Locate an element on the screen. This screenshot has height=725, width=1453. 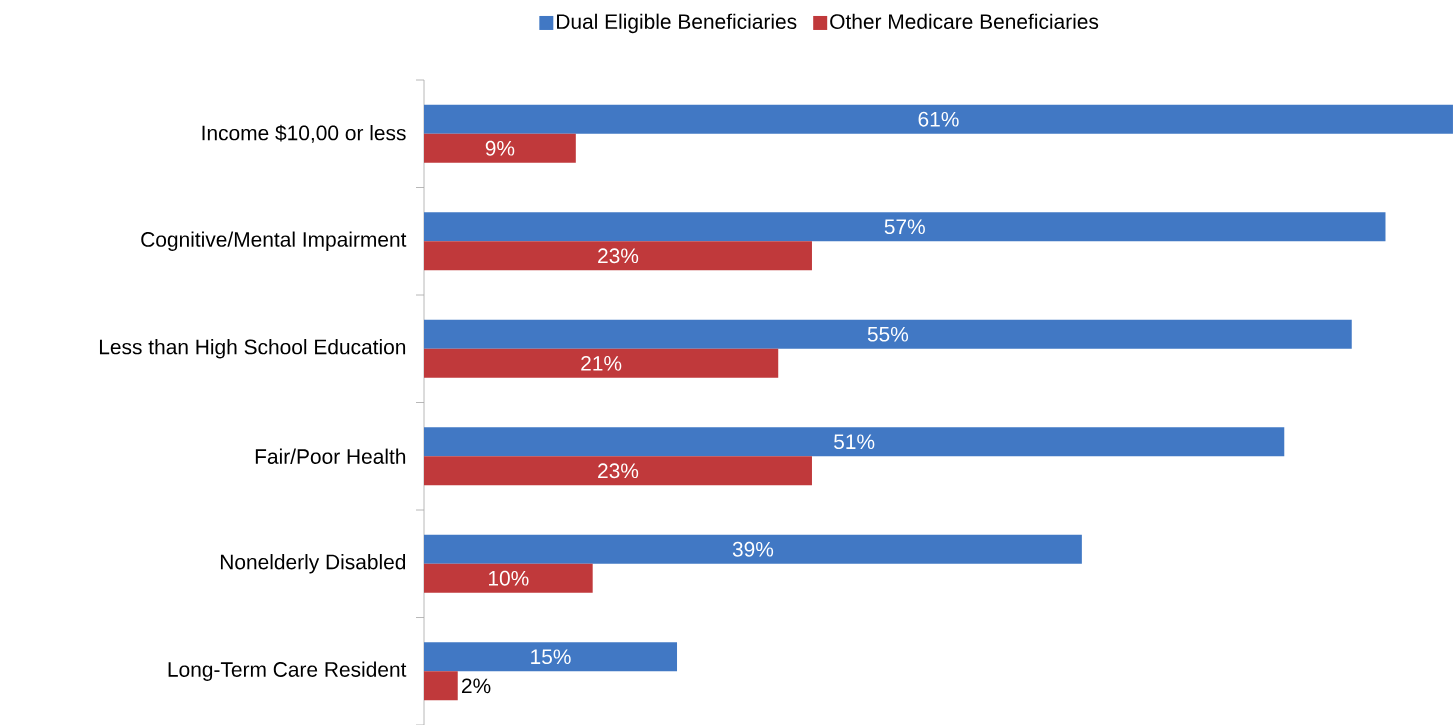
data-label: 57% is located at coordinates (904, 227).